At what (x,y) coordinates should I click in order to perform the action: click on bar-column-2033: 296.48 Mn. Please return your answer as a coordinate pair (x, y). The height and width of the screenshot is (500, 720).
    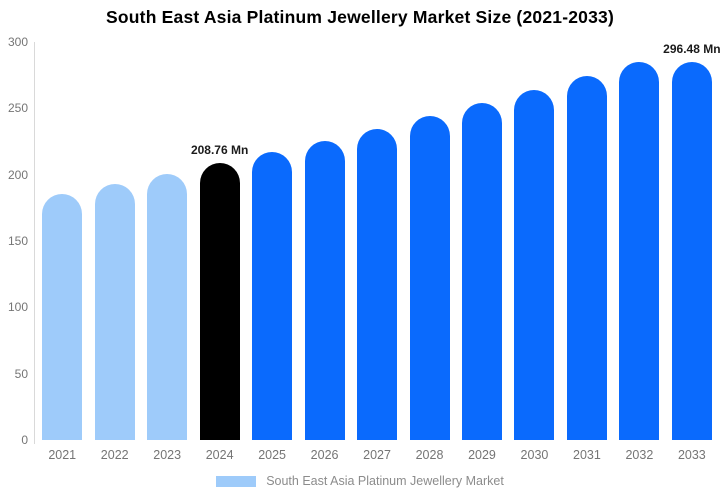
    Looking at the image, I should click on (691, 241).